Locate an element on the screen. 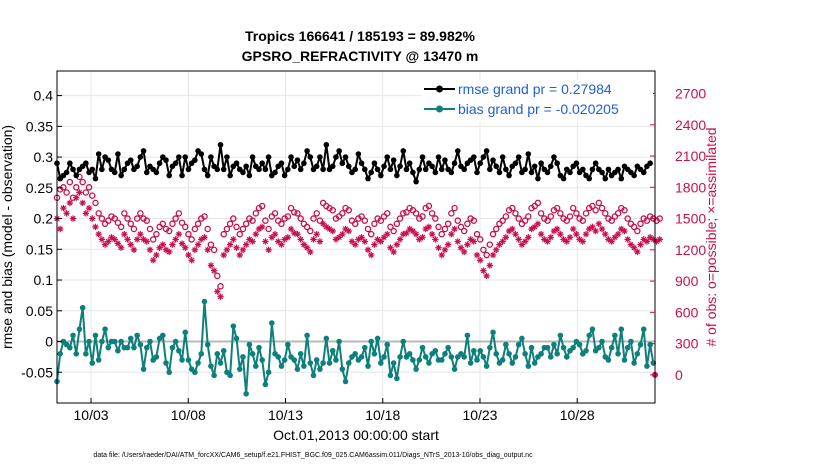  legend-rmse-label: rmse grand pr = 0.27984 is located at coordinates (535, 89).